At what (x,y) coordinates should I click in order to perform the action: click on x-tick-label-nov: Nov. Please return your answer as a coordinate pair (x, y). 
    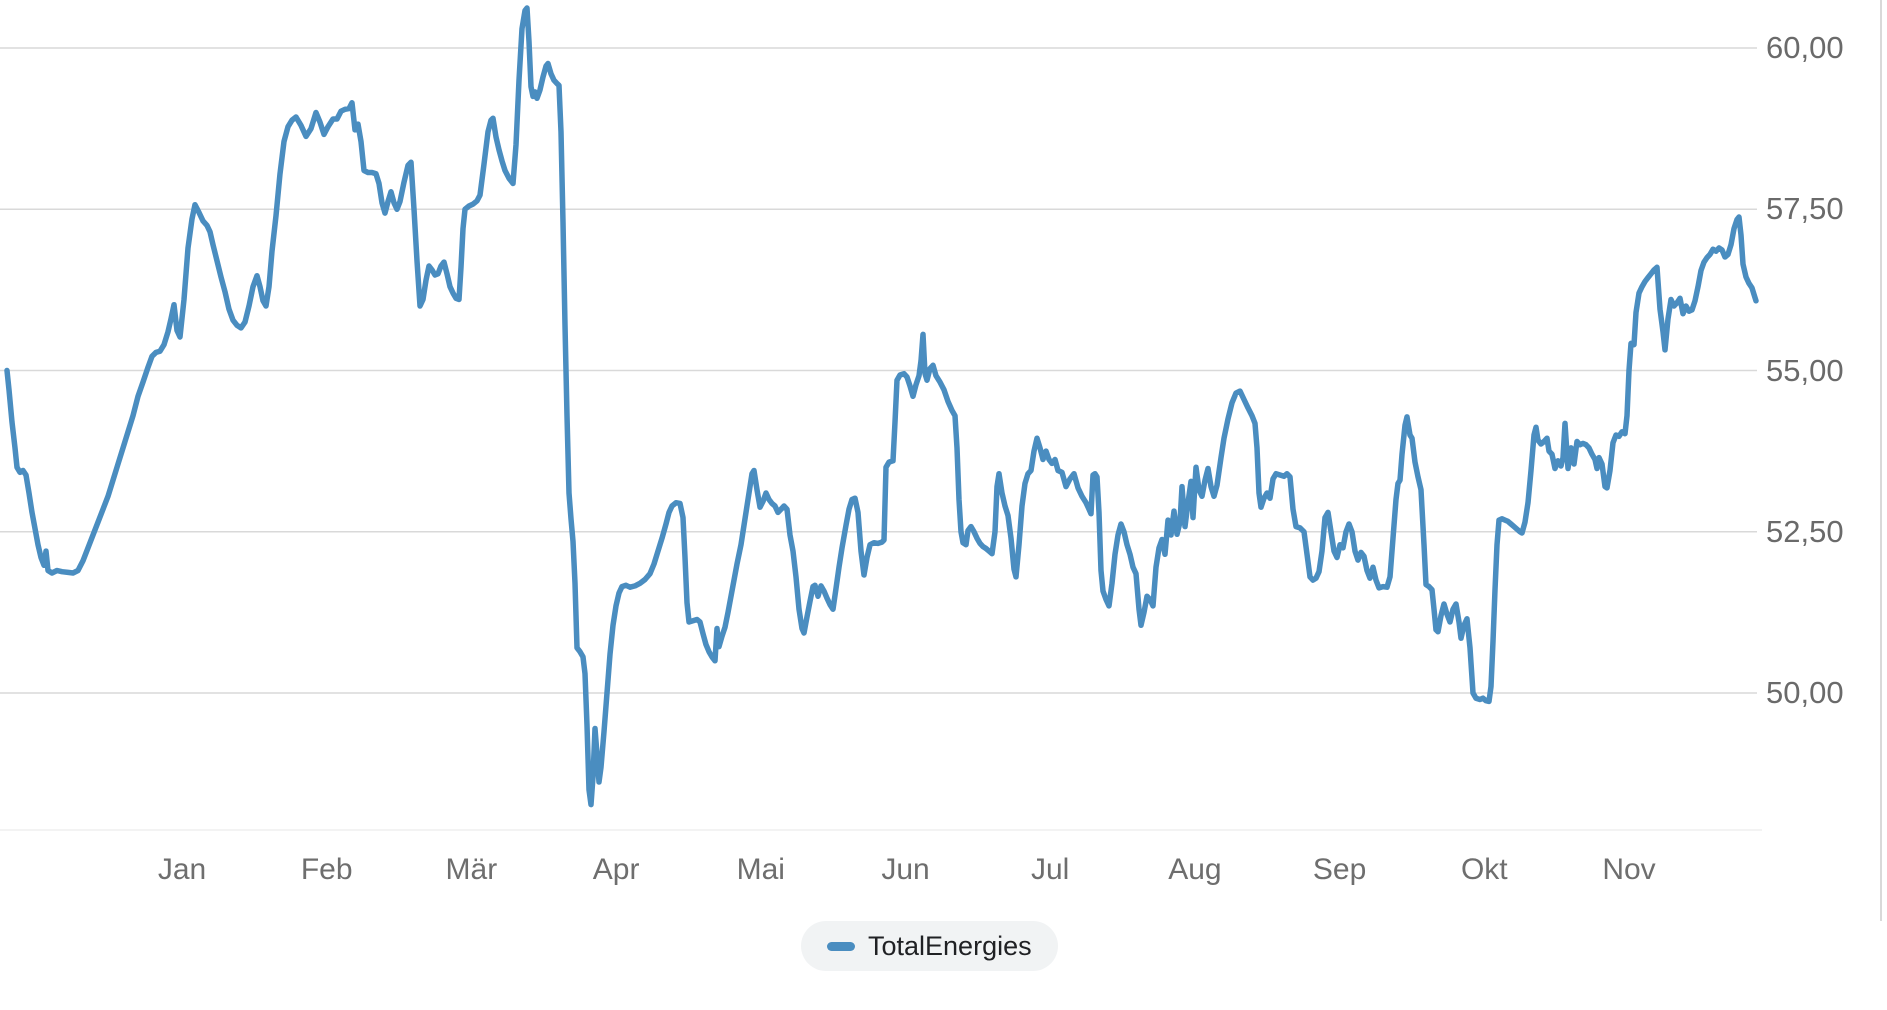
    Looking at the image, I should click on (1629, 869).